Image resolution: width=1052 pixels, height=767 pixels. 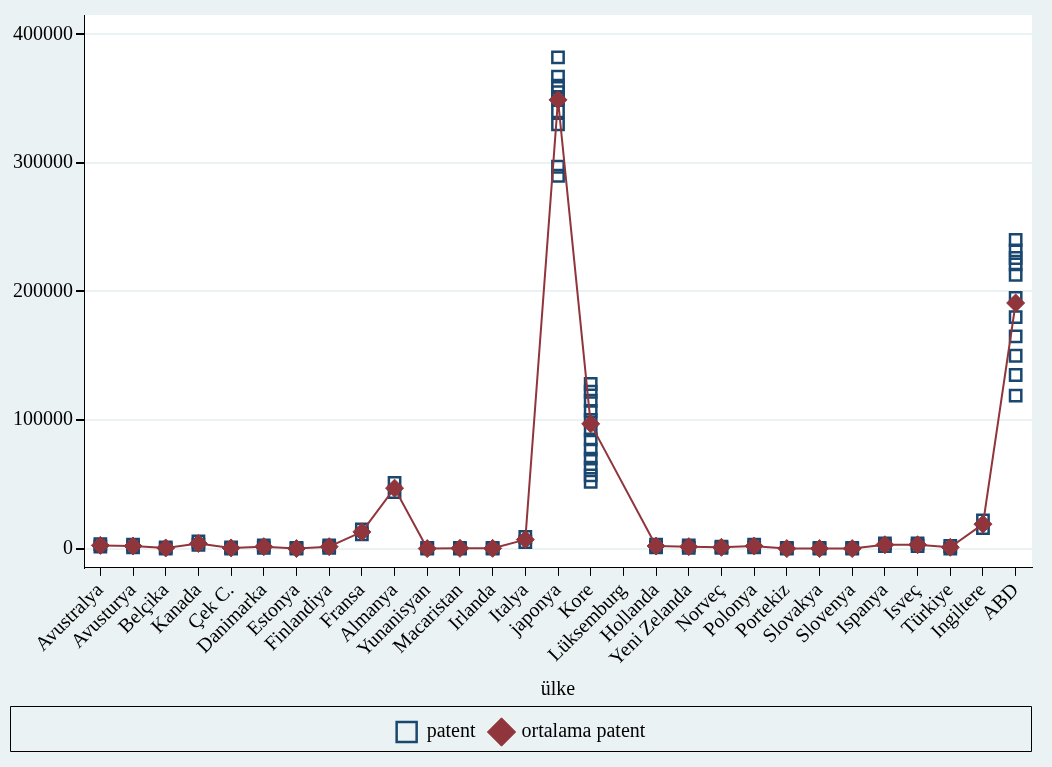 What do you see at coordinates (68, 546) in the screenshot?
I see `y-tick-label: 0` at bounding box center [68, 546].